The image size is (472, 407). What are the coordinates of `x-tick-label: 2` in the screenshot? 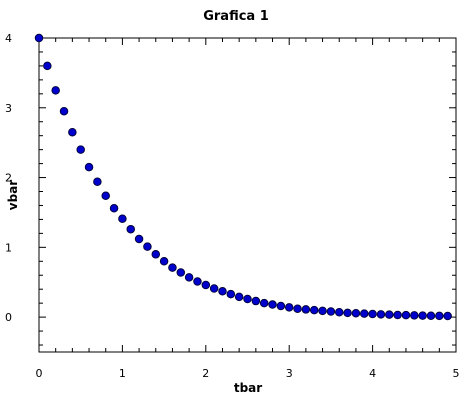 It's located at (205, 373).